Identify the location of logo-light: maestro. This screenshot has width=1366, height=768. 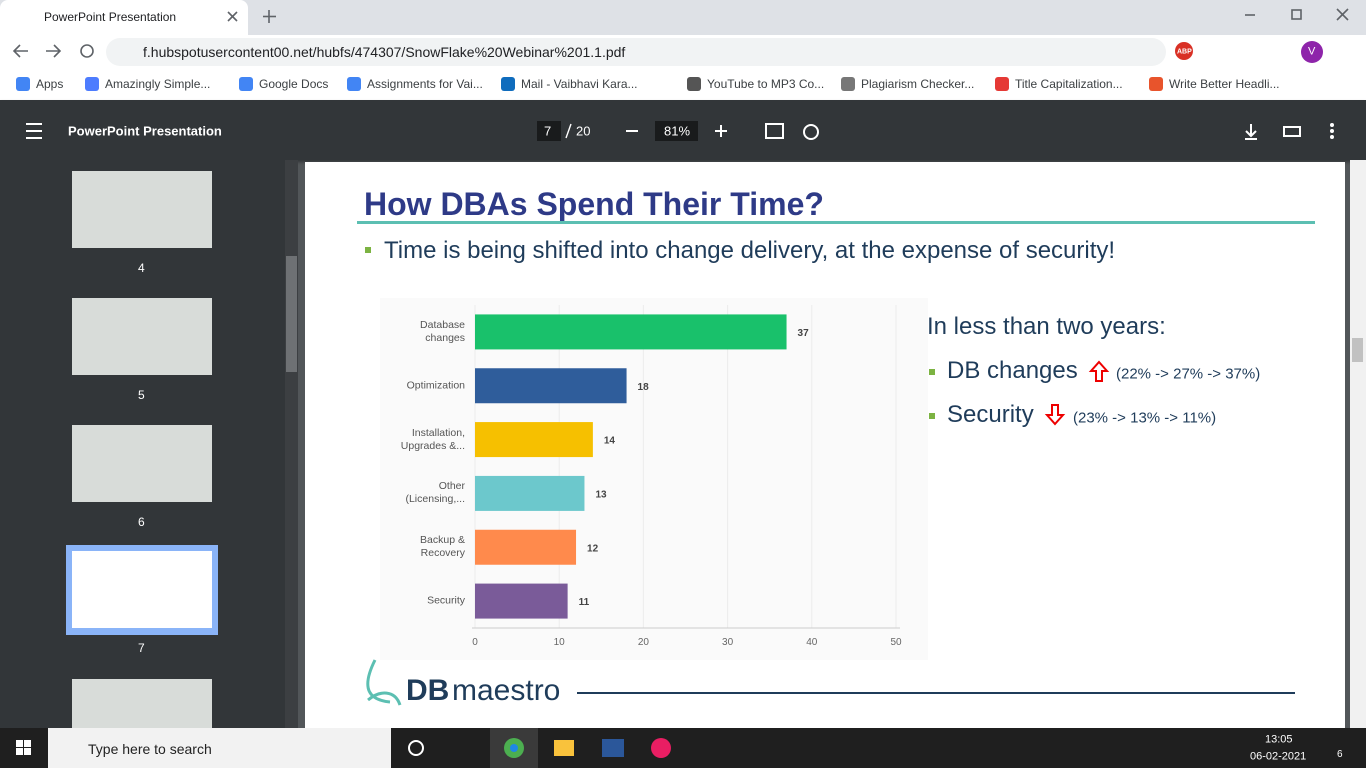
(506, 690).